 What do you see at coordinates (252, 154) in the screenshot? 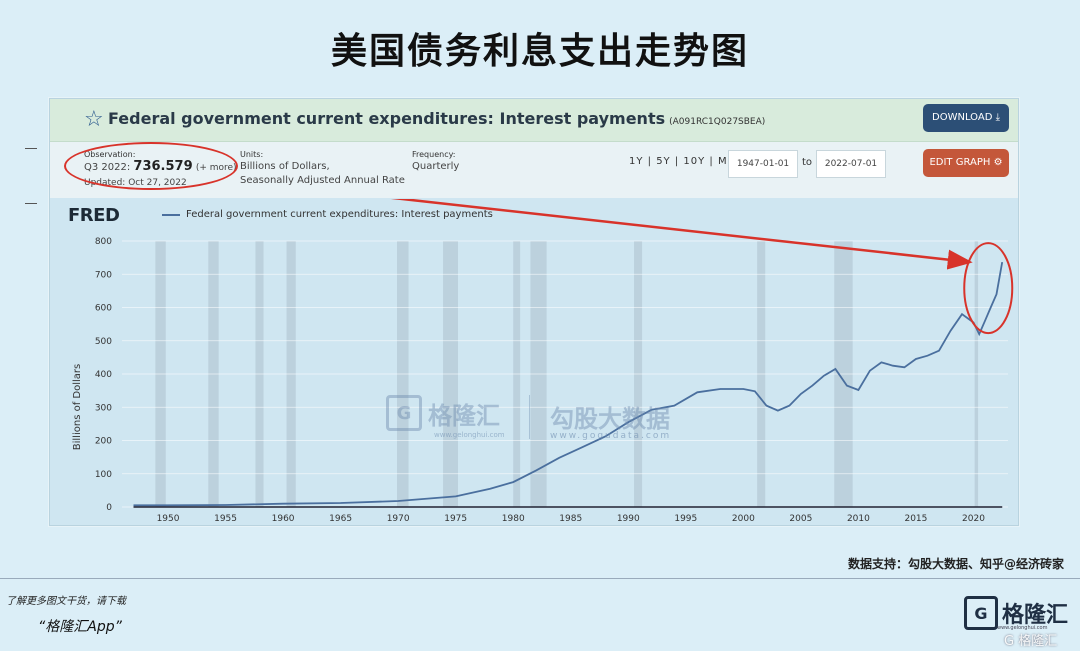
I see `units-label: Units:` at bounding box center [252, 154].